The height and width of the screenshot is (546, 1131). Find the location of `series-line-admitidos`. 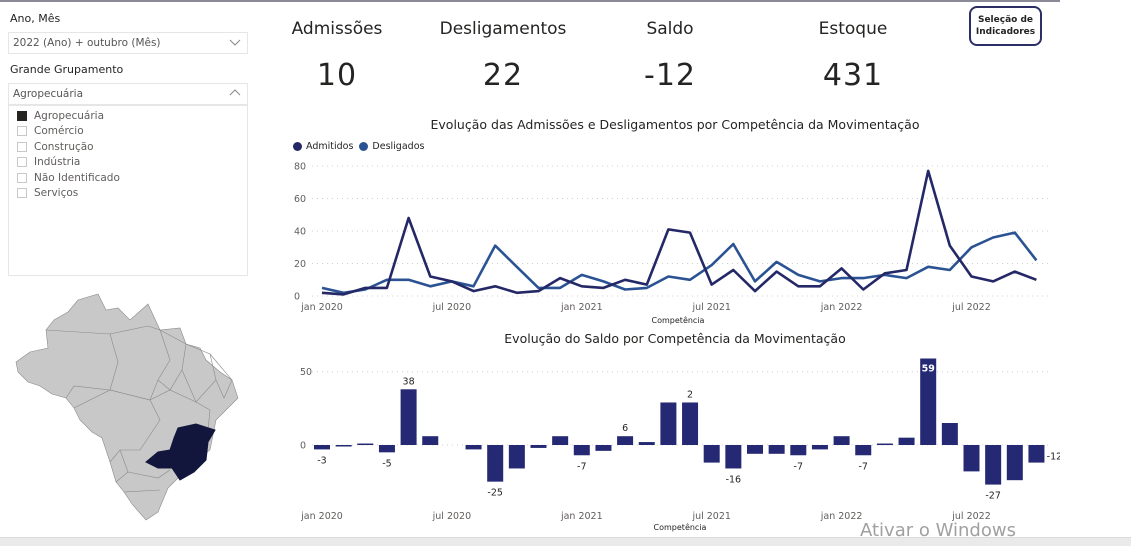

series-line-admitidos is located at coordinates (679, 232).